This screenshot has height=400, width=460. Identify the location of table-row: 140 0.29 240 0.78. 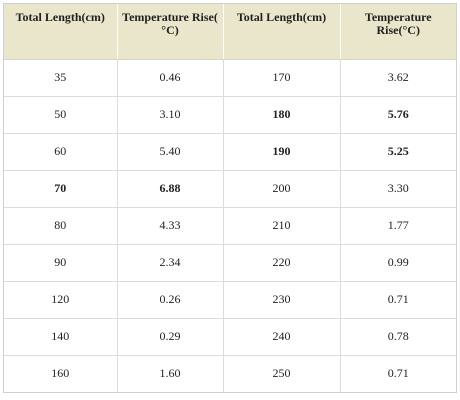
(230, 337).